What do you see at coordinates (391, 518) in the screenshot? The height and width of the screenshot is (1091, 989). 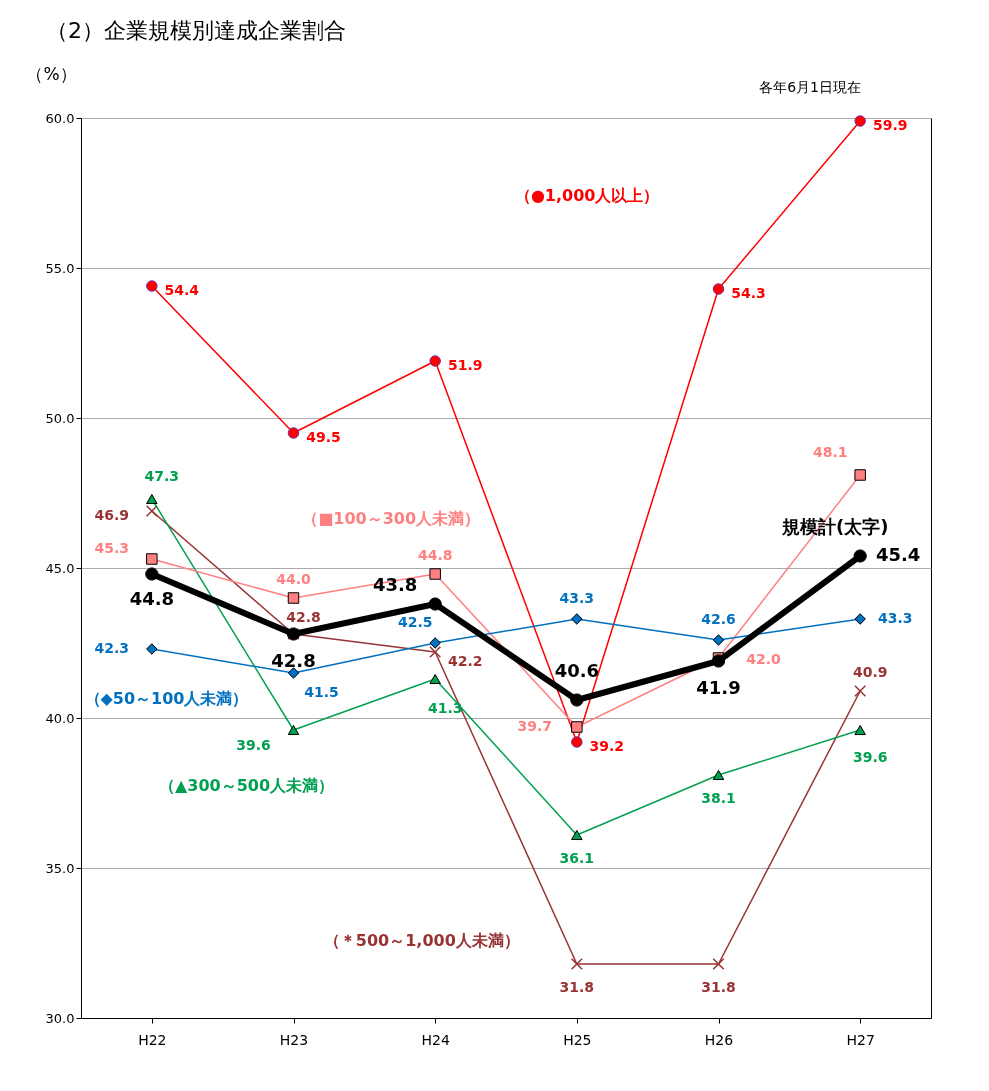 I see `text: （■100～300人未満）` at bounding box center [391, 518].